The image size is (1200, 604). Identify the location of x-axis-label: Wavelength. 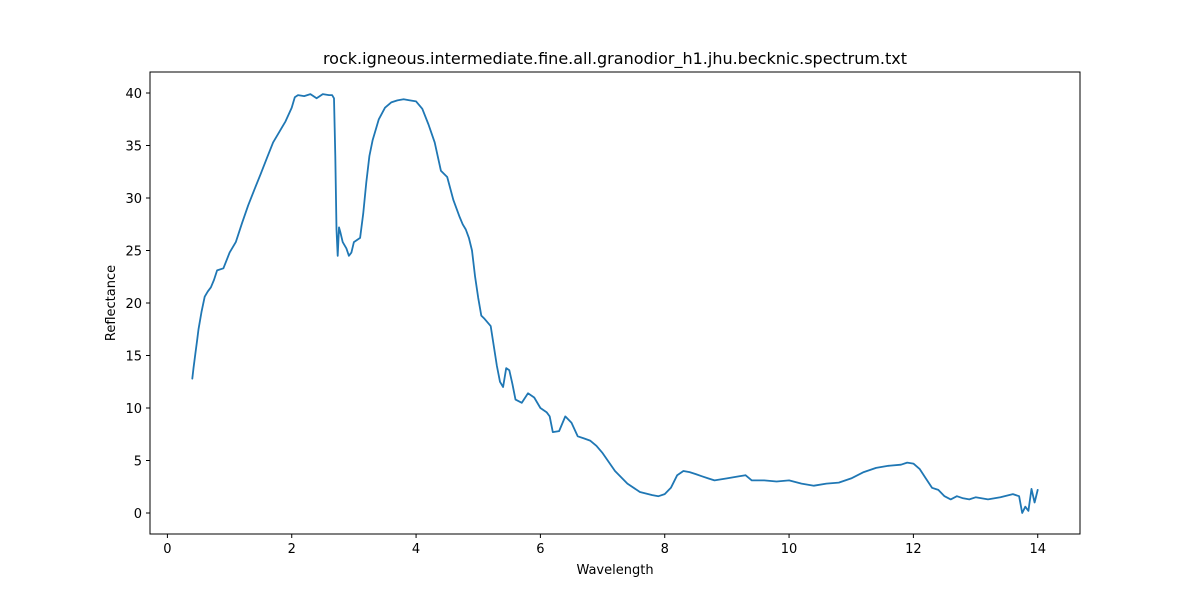
(614, 570).